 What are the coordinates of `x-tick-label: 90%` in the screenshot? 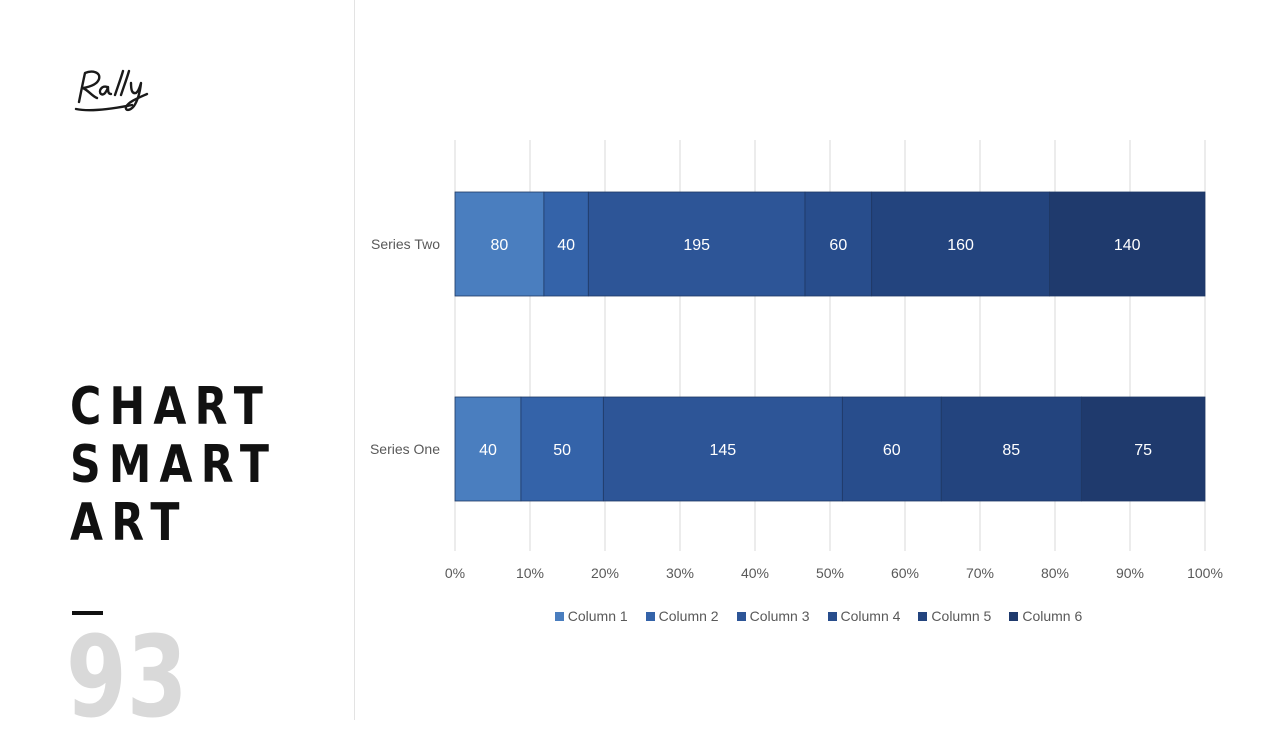 It's located at (1130, 573).